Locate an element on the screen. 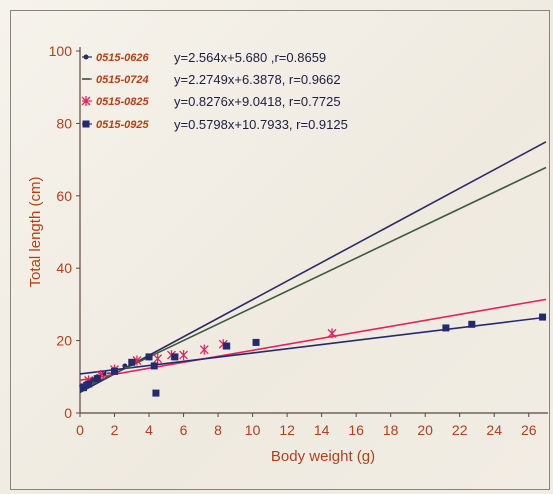 The image size is (553, 494). x-tick-label: 8 is located at coordinates (218, 430).